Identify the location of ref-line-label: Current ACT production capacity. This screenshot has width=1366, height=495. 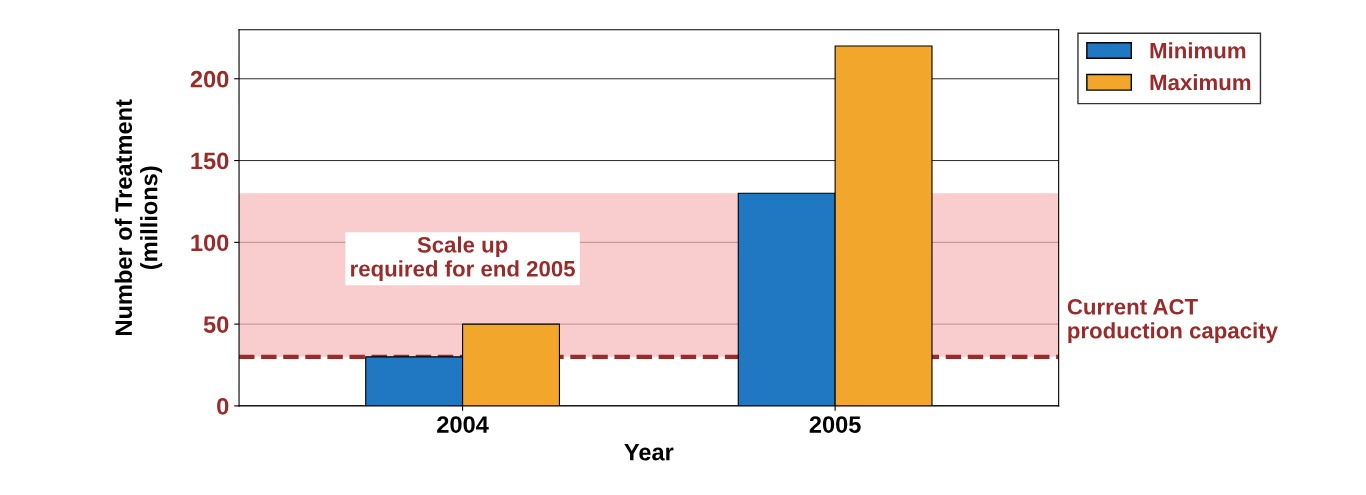
(1172, 320).